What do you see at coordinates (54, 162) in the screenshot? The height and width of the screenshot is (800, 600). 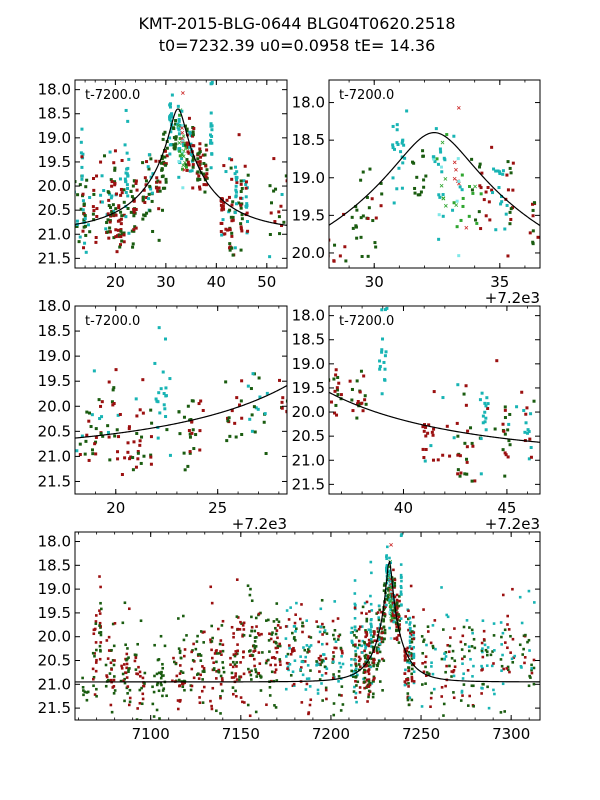 I see `y-tick-label: 19.5` at bounding box center [54, 162].